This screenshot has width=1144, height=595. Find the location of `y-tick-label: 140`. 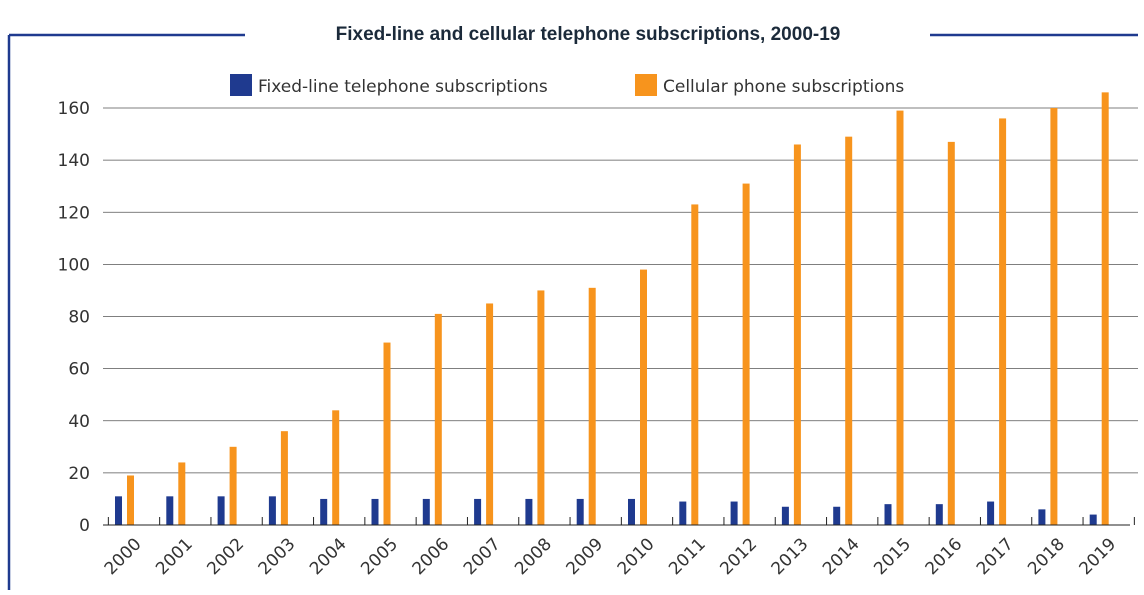

y-tick-label: 140 is located at coordinates (74, 161).